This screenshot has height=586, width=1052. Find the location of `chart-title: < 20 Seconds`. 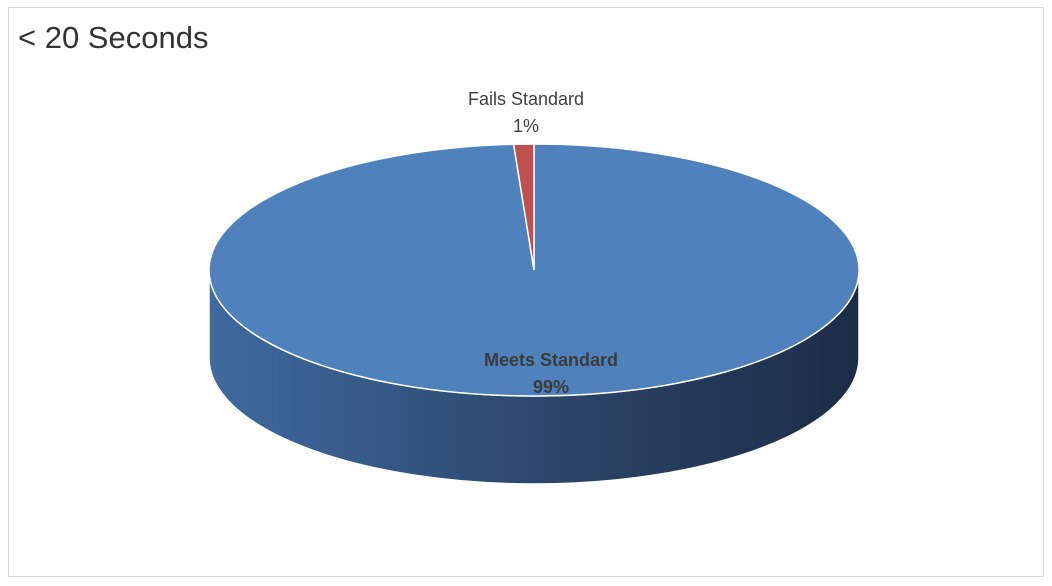

chart-title: < 20 Seconds is located at coordinates (113, 37).